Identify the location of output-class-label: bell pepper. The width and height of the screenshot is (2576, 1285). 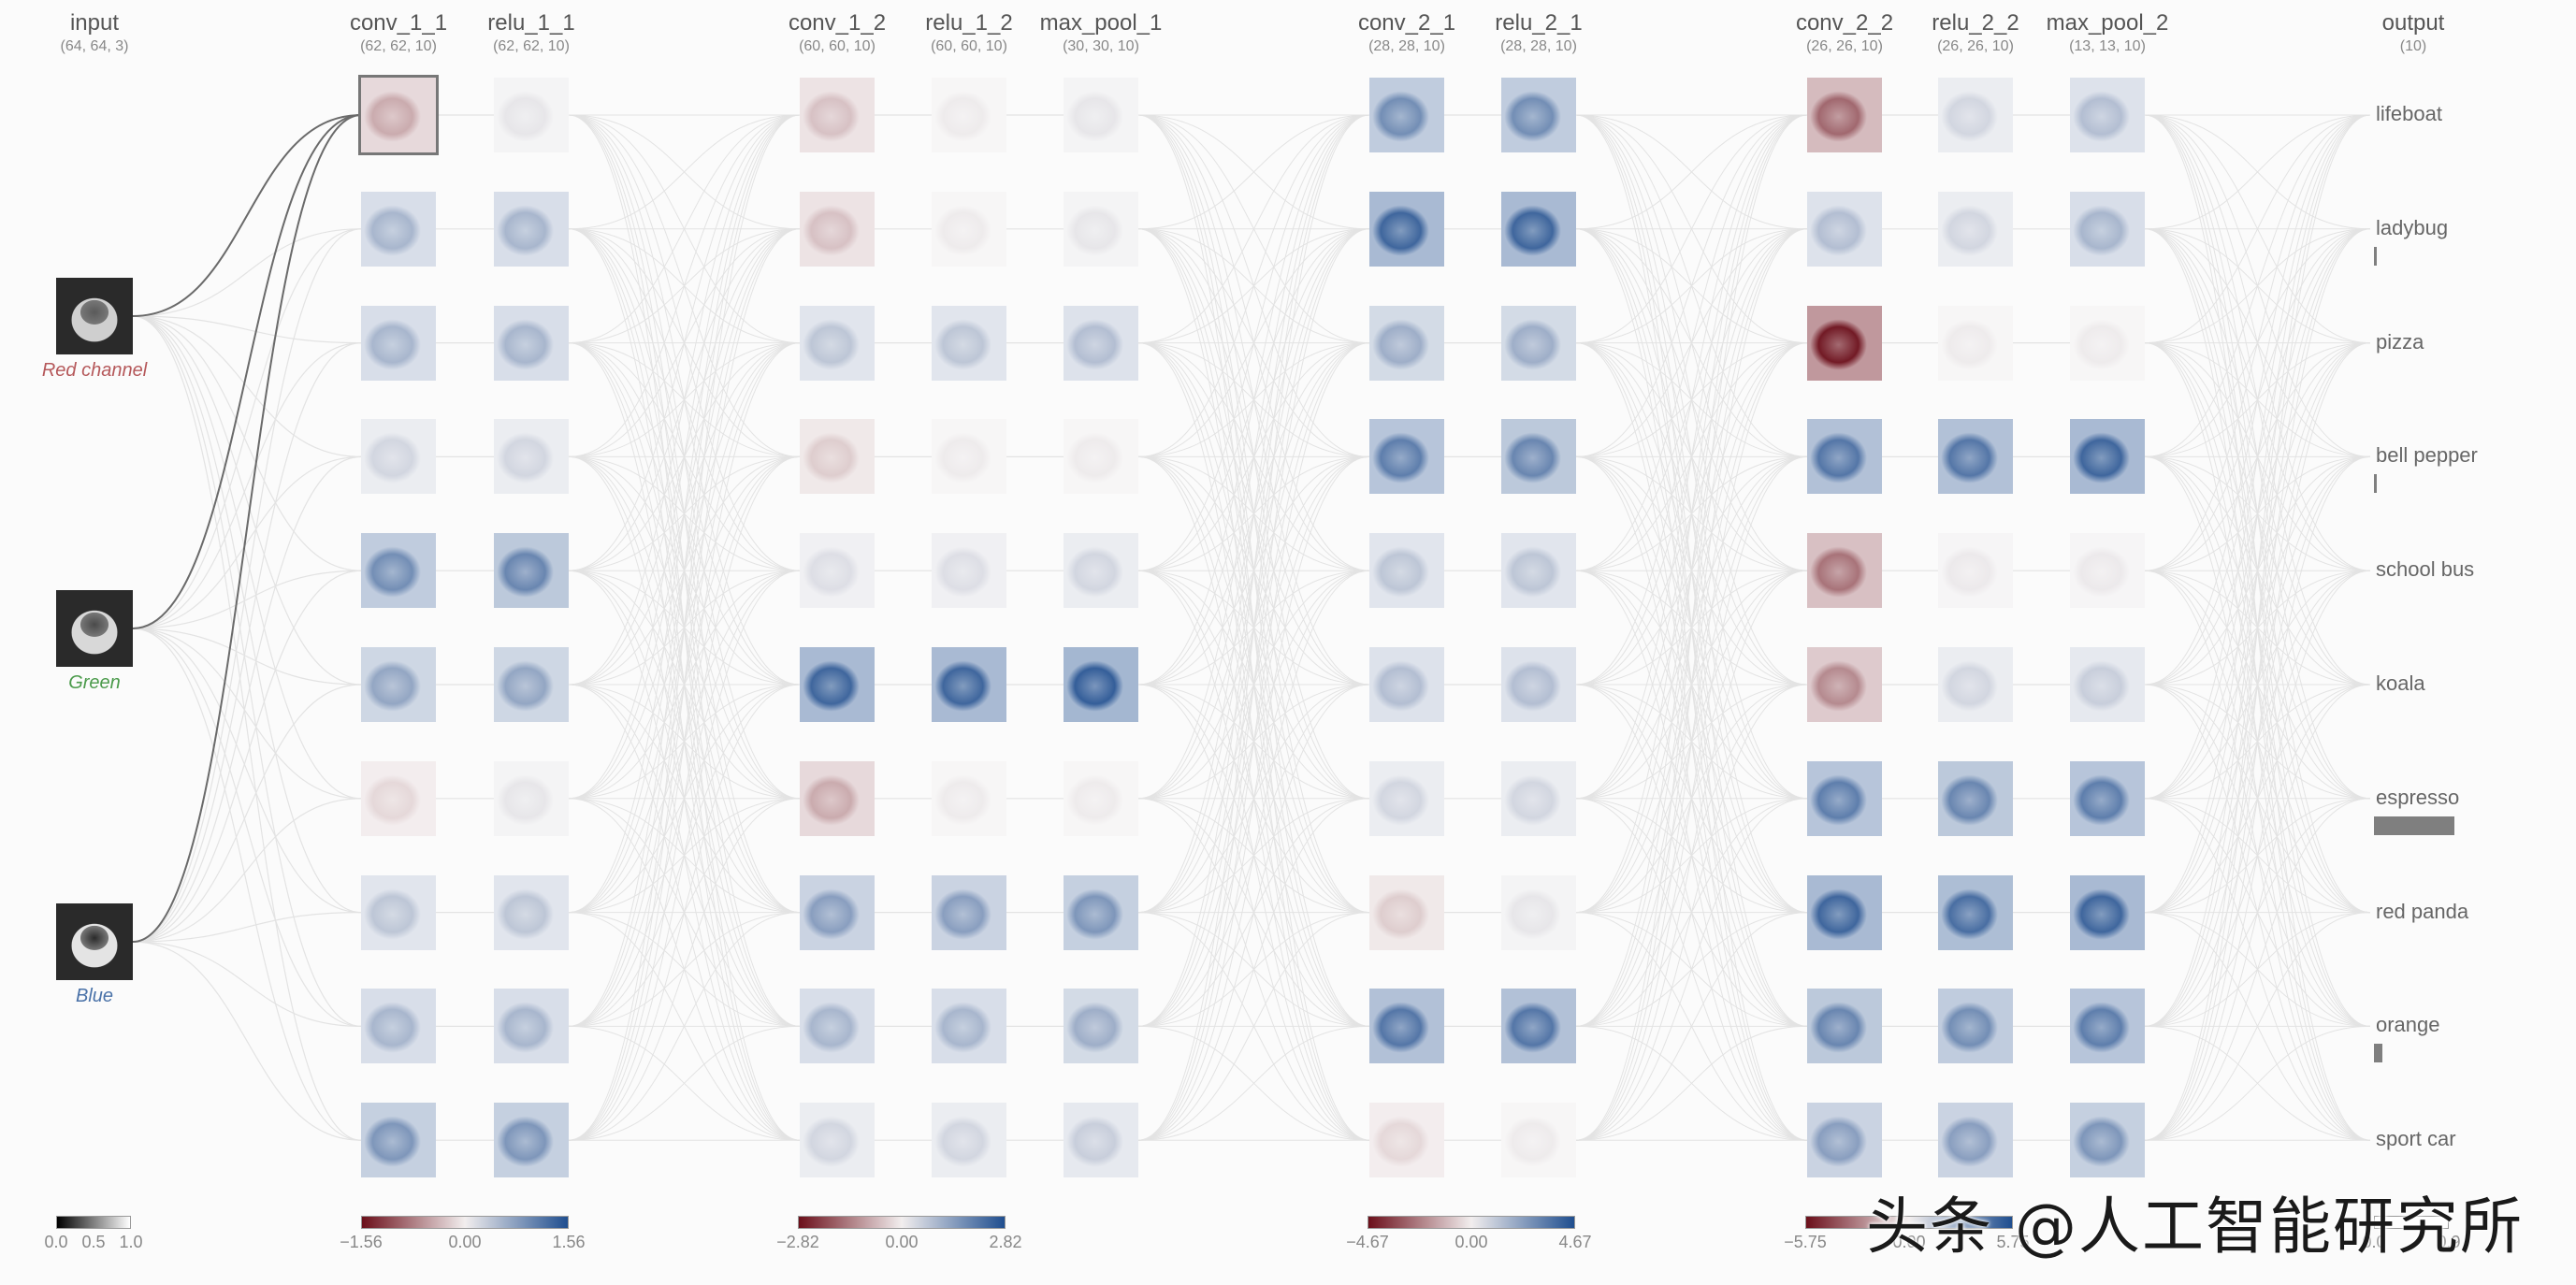
(2427, 455).